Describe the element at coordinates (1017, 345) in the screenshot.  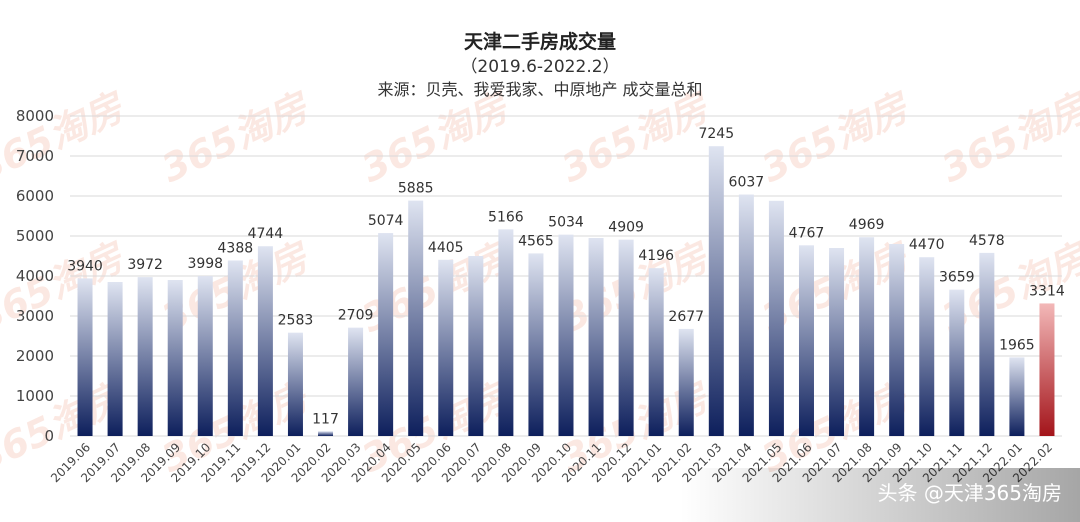
I see `data-label: 1965` at that location.